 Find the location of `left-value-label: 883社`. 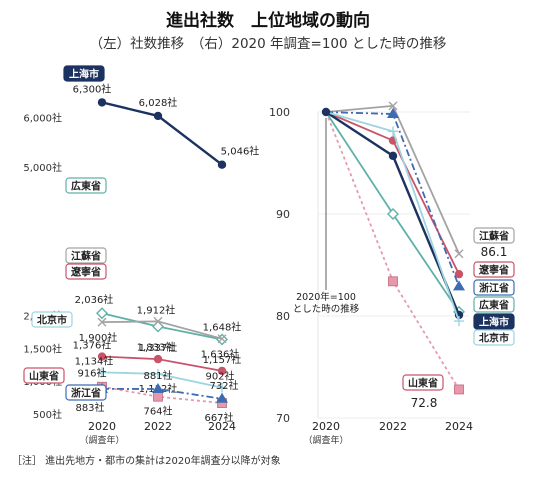

left-value-label: 883社 is located at coordinates (89, 407).